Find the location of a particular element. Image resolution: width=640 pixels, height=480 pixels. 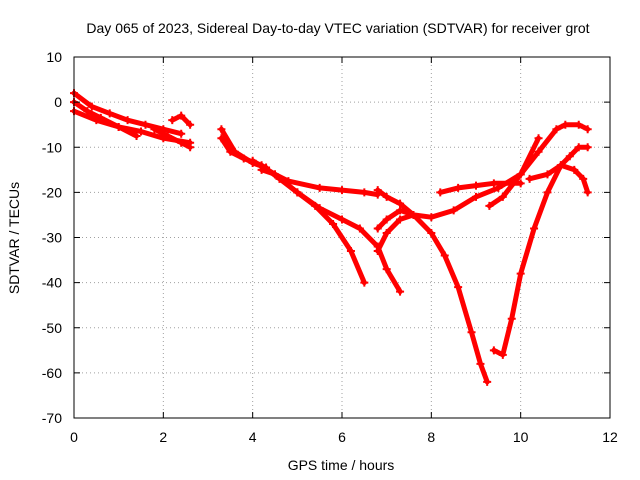

x-tick-label: 0 is located at coordinates (74, 437).